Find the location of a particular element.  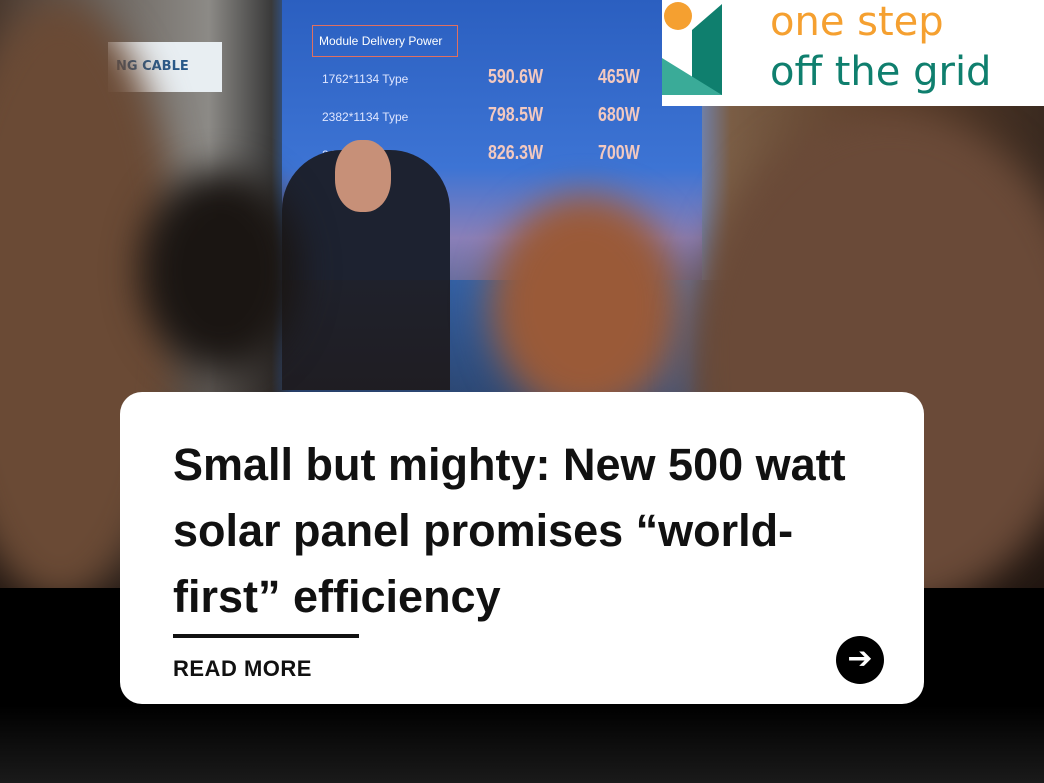

logo: one step off the grid is located at coordinates (853, 53).